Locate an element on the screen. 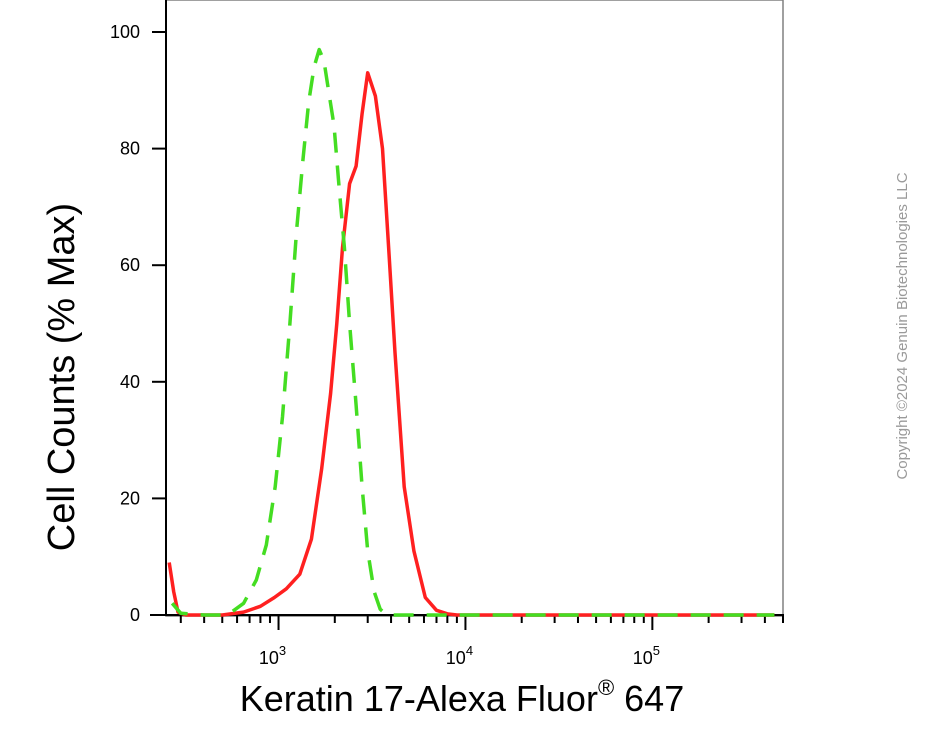 Image resolution: width=929 pixels, height=730 pixels. x-tick-label: 10³ is located at coordinates (272, 655).